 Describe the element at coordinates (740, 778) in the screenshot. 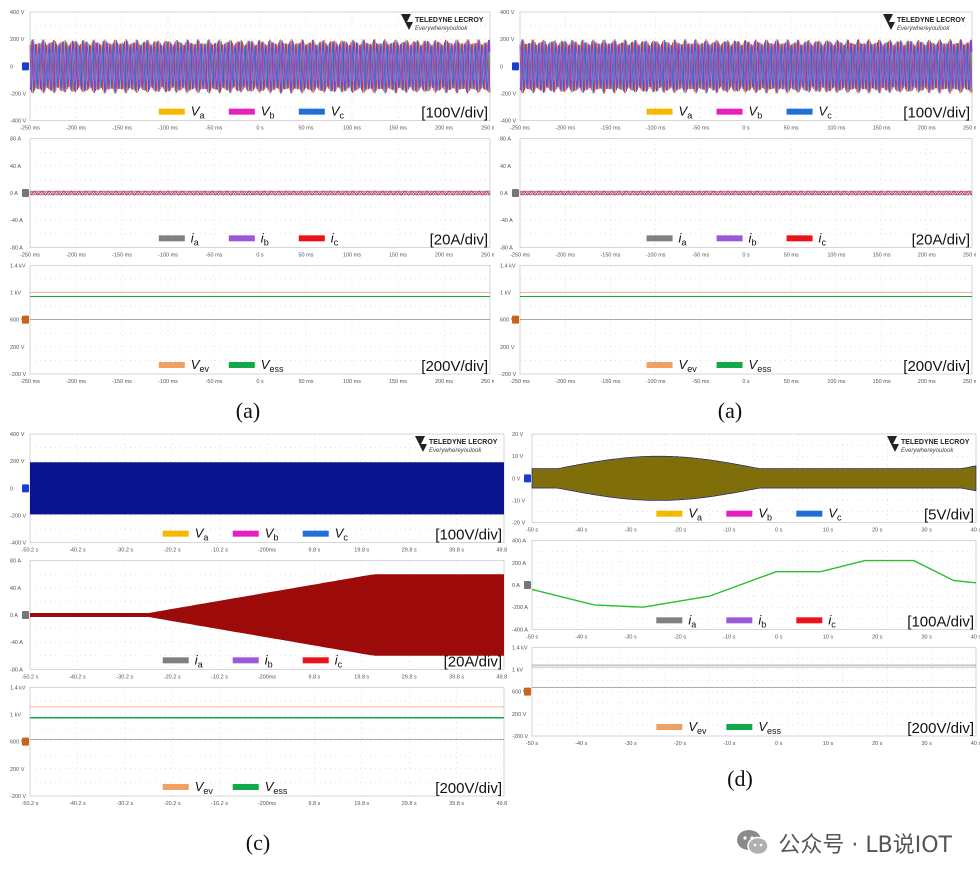

I see `caption-d: (d)` at that location.